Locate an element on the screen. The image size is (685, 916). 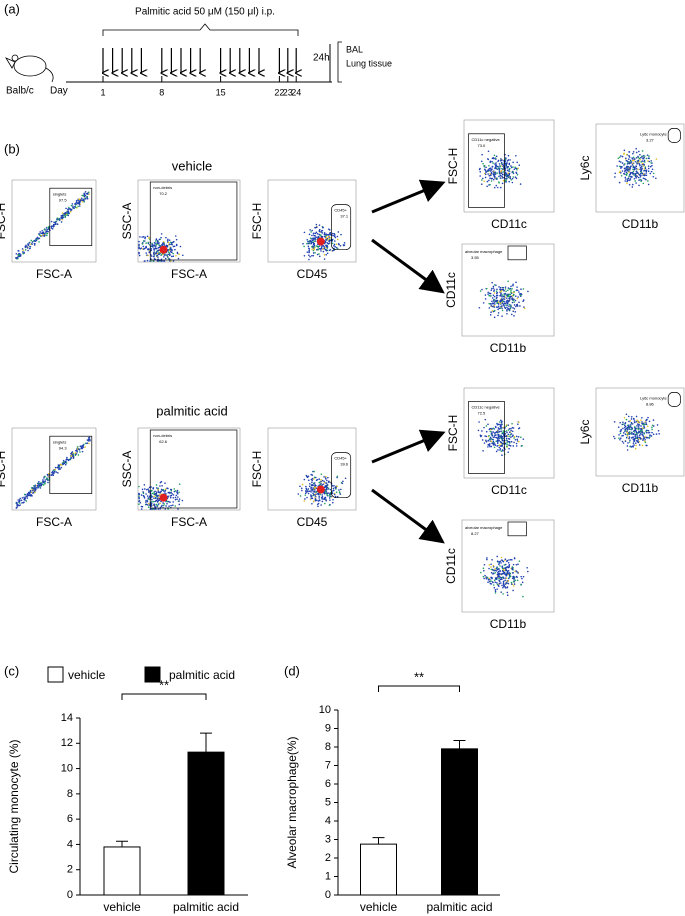
end-label: 24h is located at coordinates (321, 58).